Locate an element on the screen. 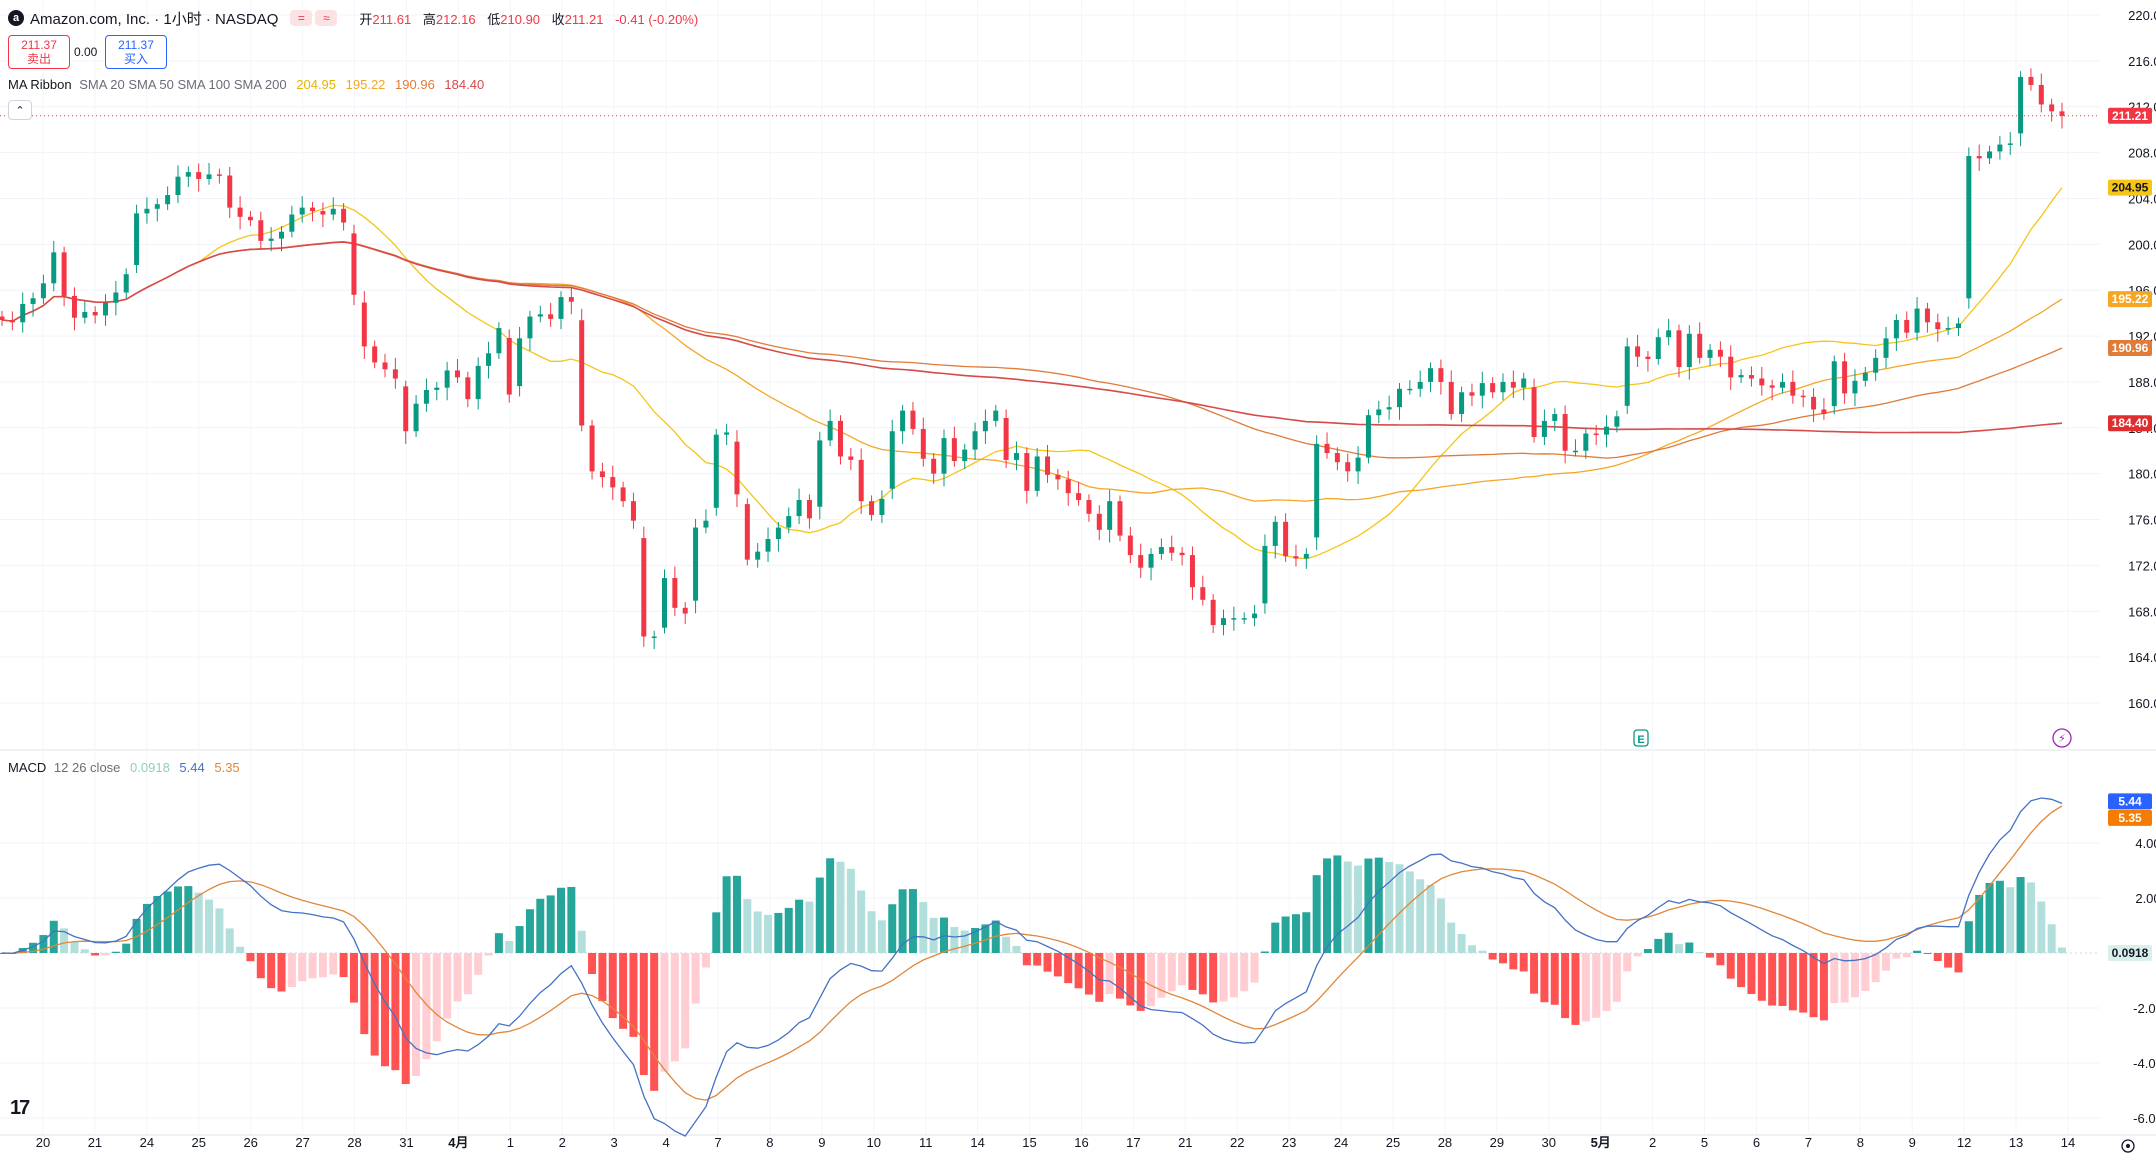  price-tick-label: 176.00 is located at coordinates (2142, 520).